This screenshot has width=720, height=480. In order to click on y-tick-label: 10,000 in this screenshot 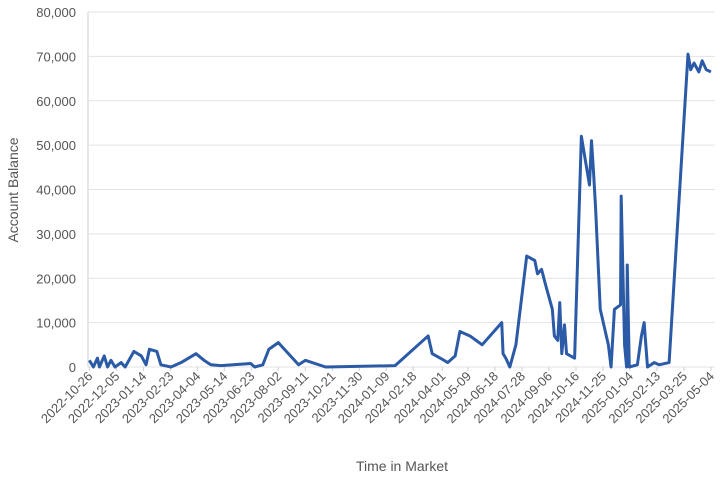, I will do `click(56, 323)`.